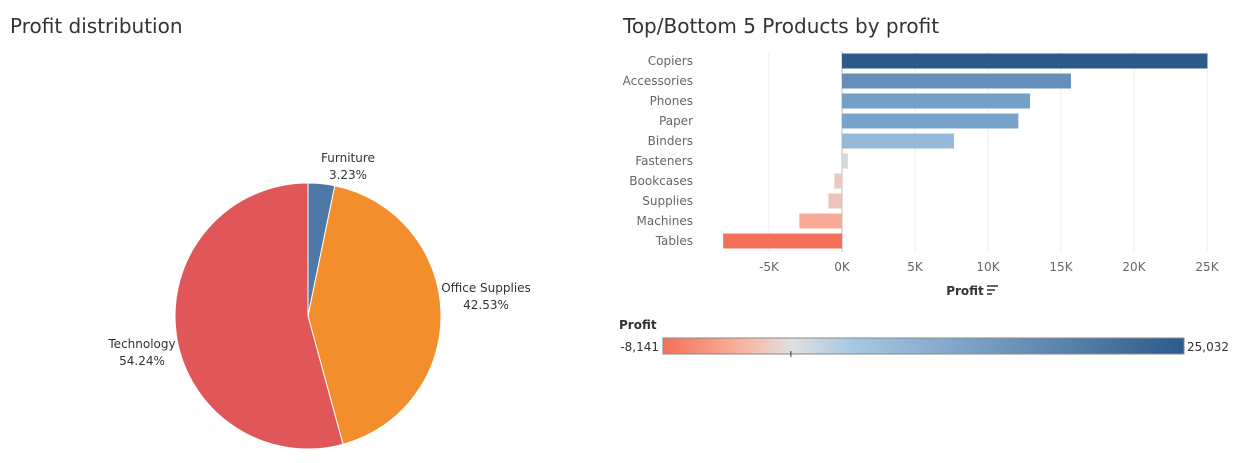 This screenshot has height=463, width=1237. Describe the element at coordinates (670, 141) in the screenshot. I see `category-label-binders: Binders` at that location.